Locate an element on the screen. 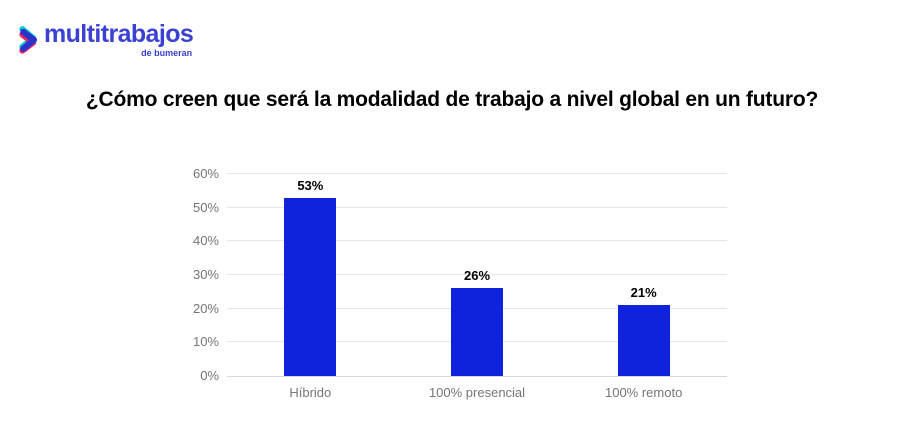 Image resolution: width=904 pixels, height=436 pixels. bar-100% presencial is located at coordinates (477, 332).